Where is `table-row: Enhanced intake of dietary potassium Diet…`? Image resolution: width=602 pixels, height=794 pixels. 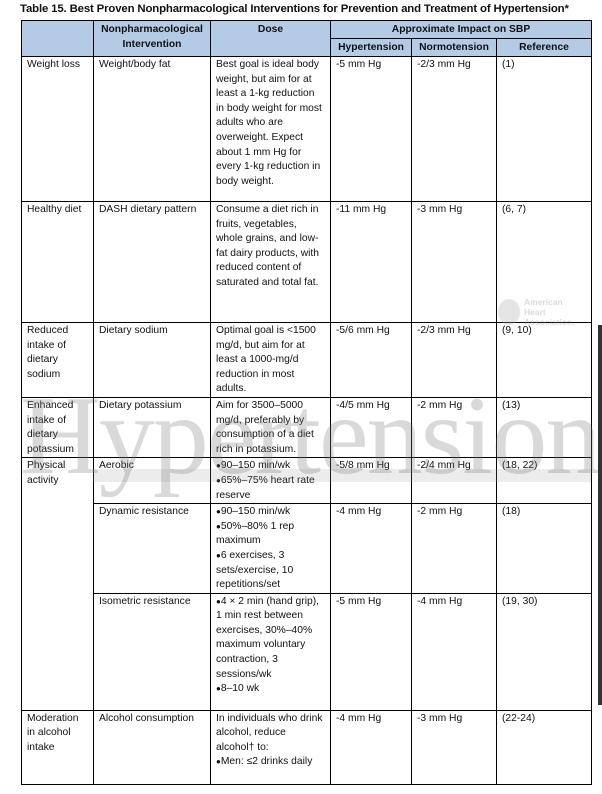
table-row: Enhanced intake of dietary potassium Diet… is located at coordinates (307, 427).